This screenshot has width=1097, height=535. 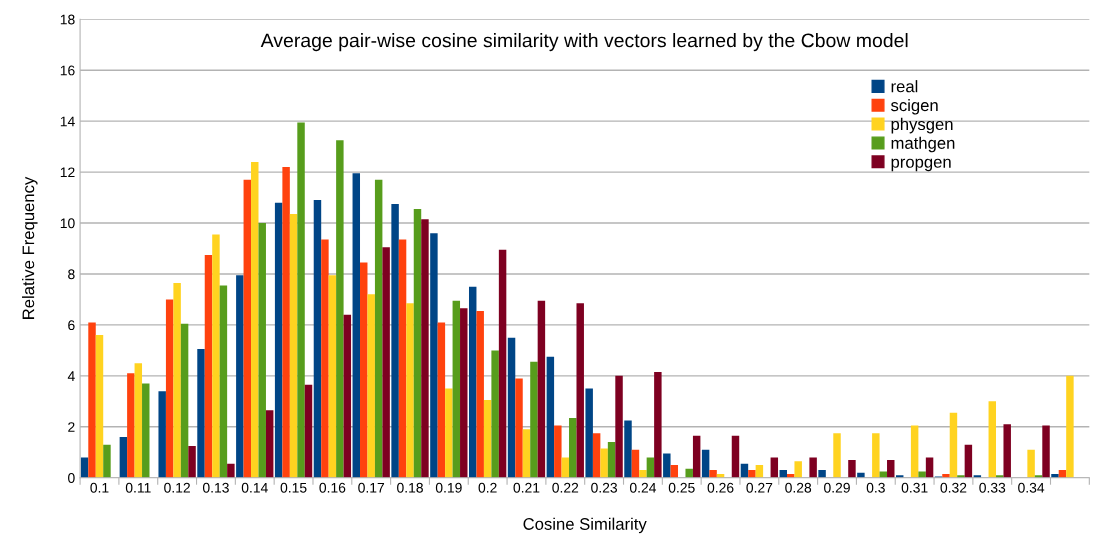 What do you see at coordinates (922, 125) in the screenshot?
I see `legend-label: physgen` at bounding box center [922, 125].